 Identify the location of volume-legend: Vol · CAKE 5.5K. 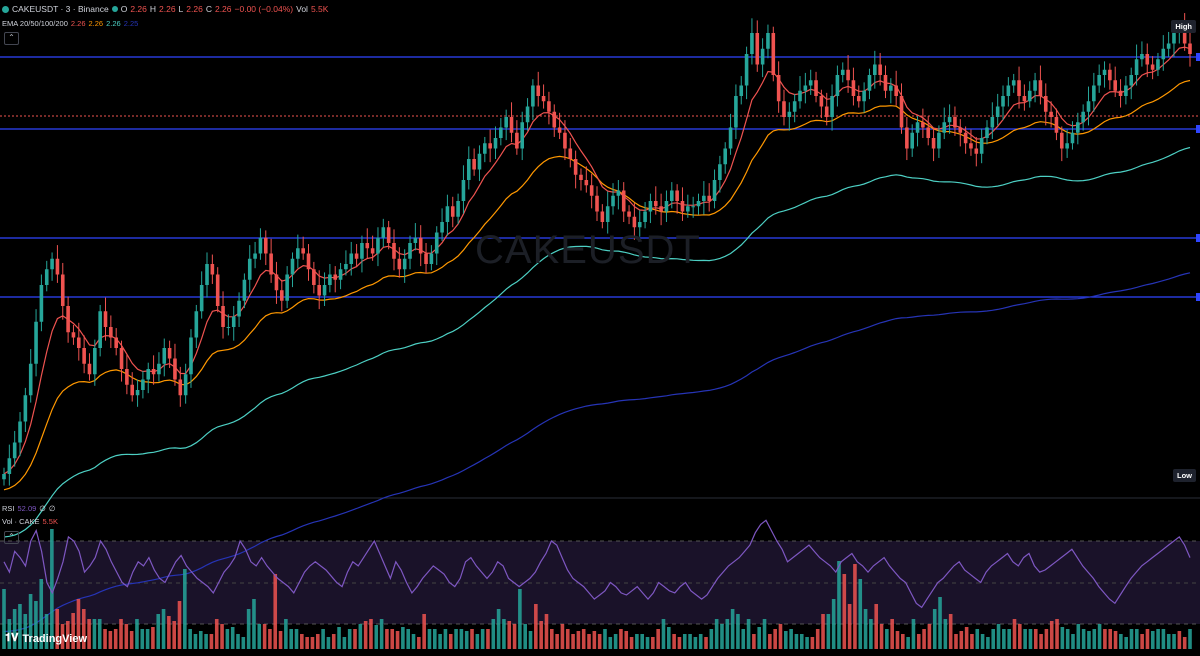
(30, 521).